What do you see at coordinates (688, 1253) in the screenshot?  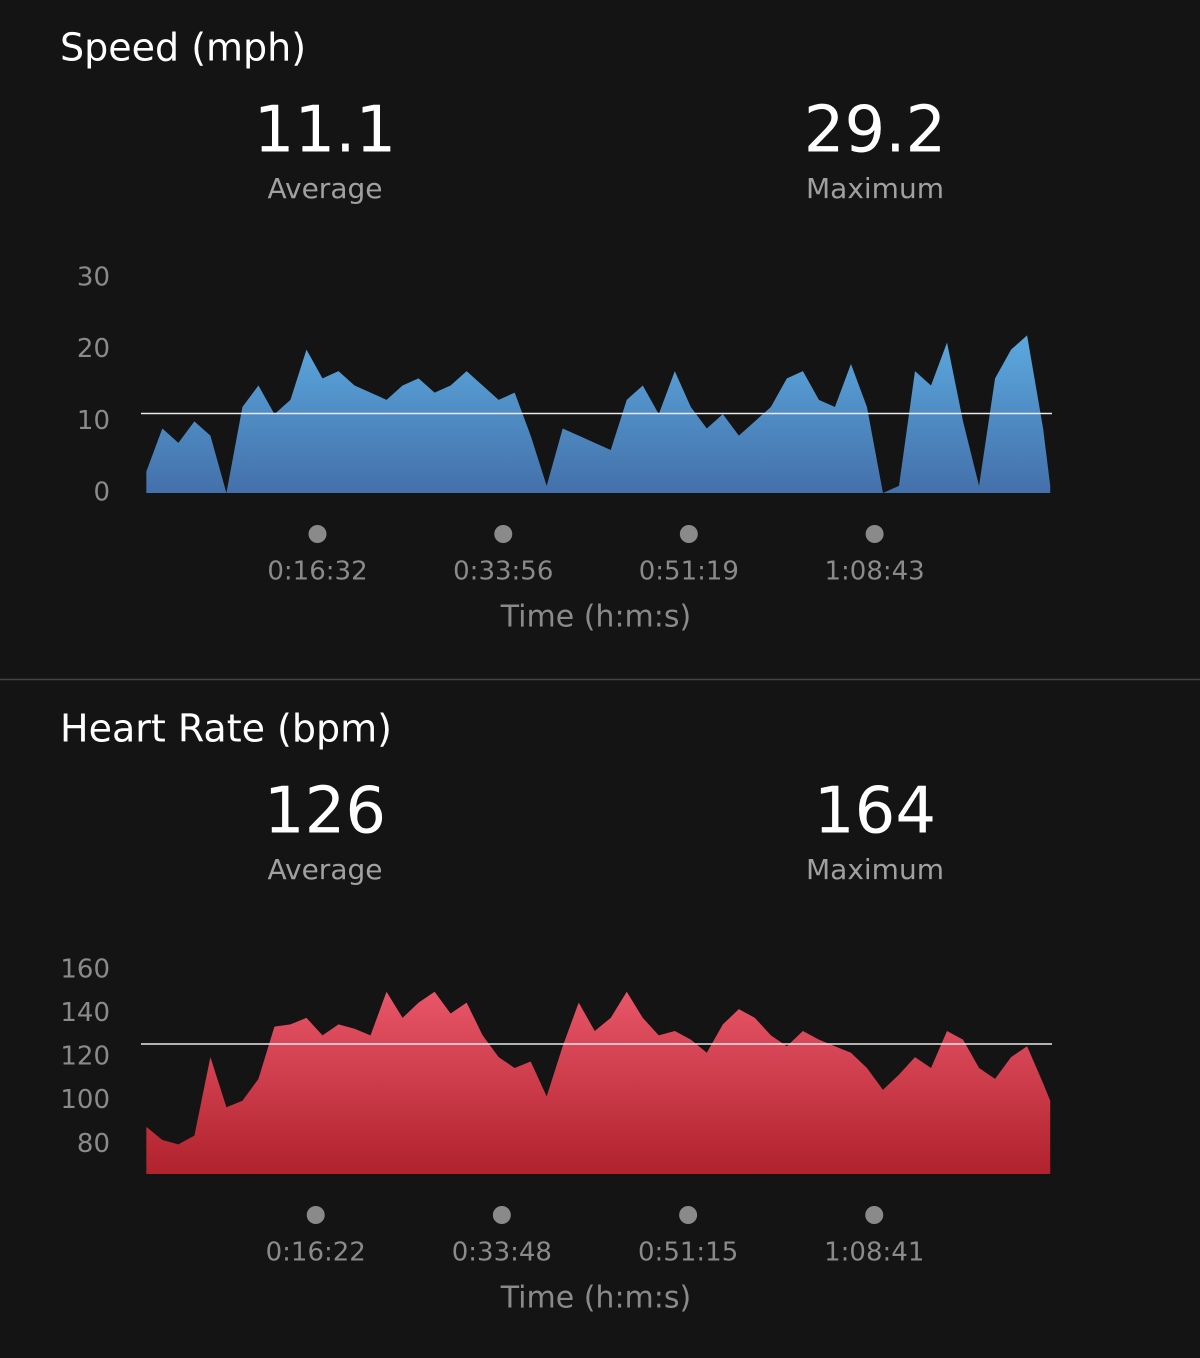 I see `x-tick-label: 0:51:15` at bounding box center [688, 1253].